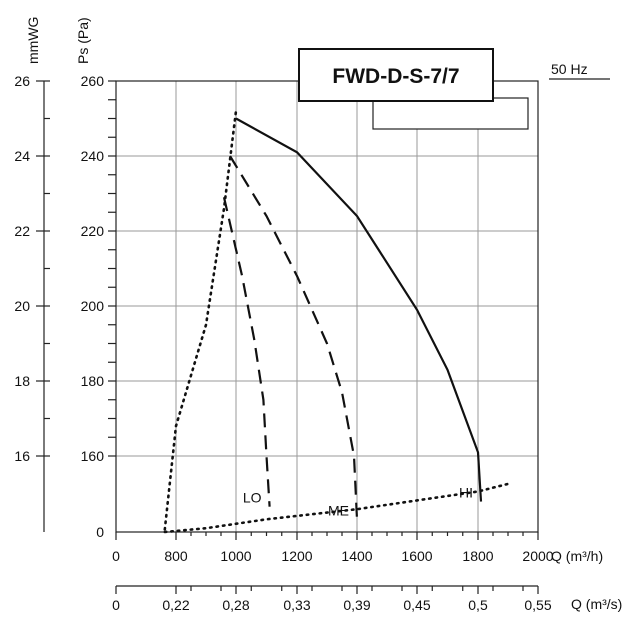 This screenshot has height=618, width=633. Describe the element at coordinates (22, 156) in the screenshot. I see `mmwg-tick-label: 24` at that location.